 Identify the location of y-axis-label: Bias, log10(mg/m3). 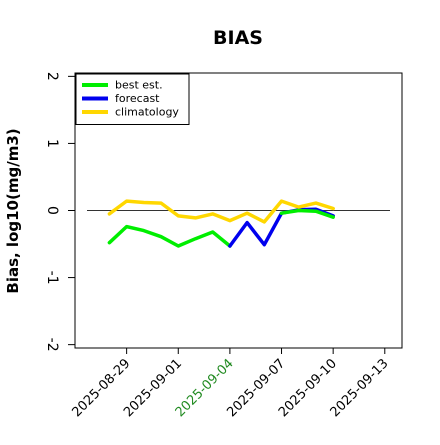
(13, 210).